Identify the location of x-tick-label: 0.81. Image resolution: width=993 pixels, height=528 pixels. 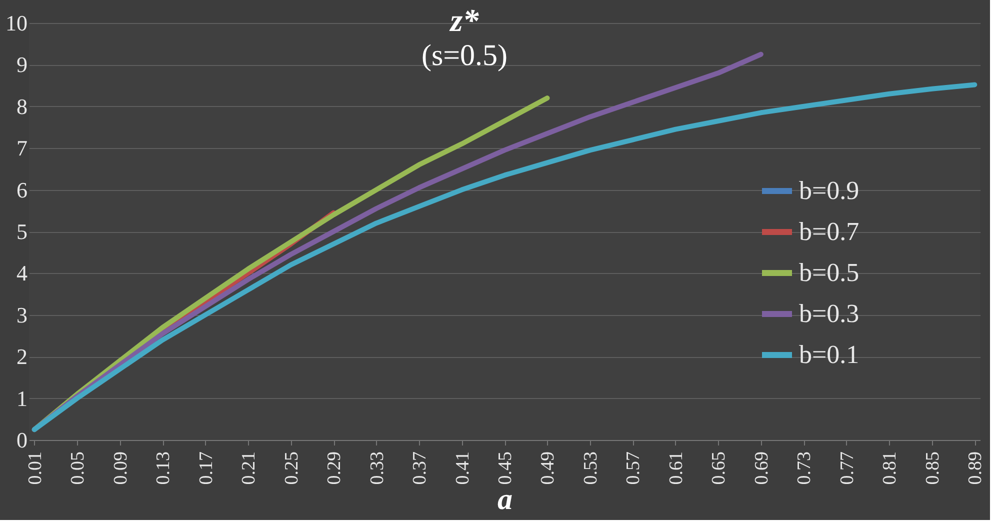
(890, 468).